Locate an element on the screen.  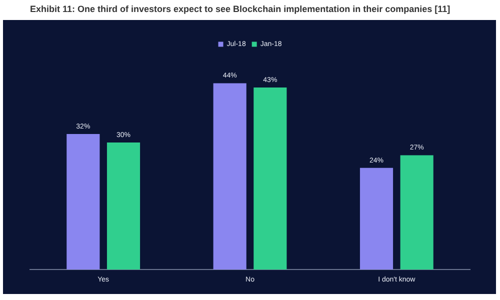
chart-title: Exhibit 11: One third of investors expect to see Blockchain implementation in their companies [11] is located at coordinates (240, 9).